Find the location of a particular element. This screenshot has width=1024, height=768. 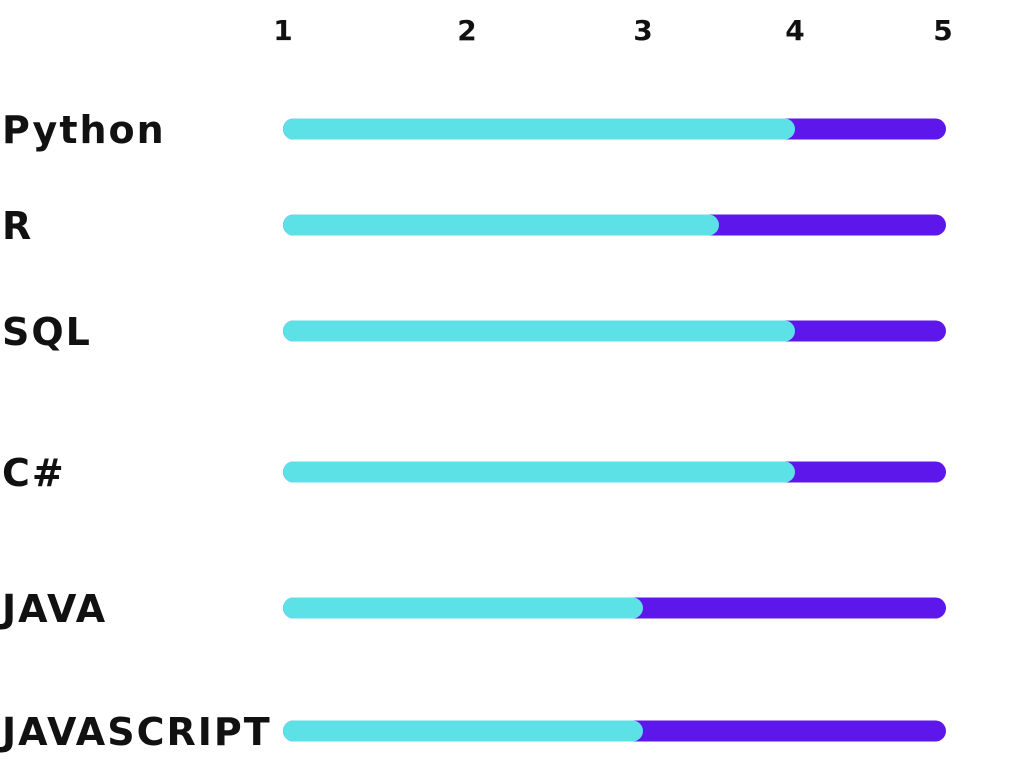

skill-label: JAVA is located at coordinates (53, 609).